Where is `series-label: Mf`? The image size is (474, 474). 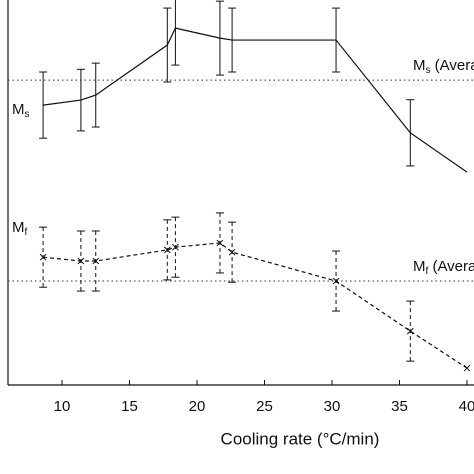 series-label: Mf is located at coordinates (20, 228).